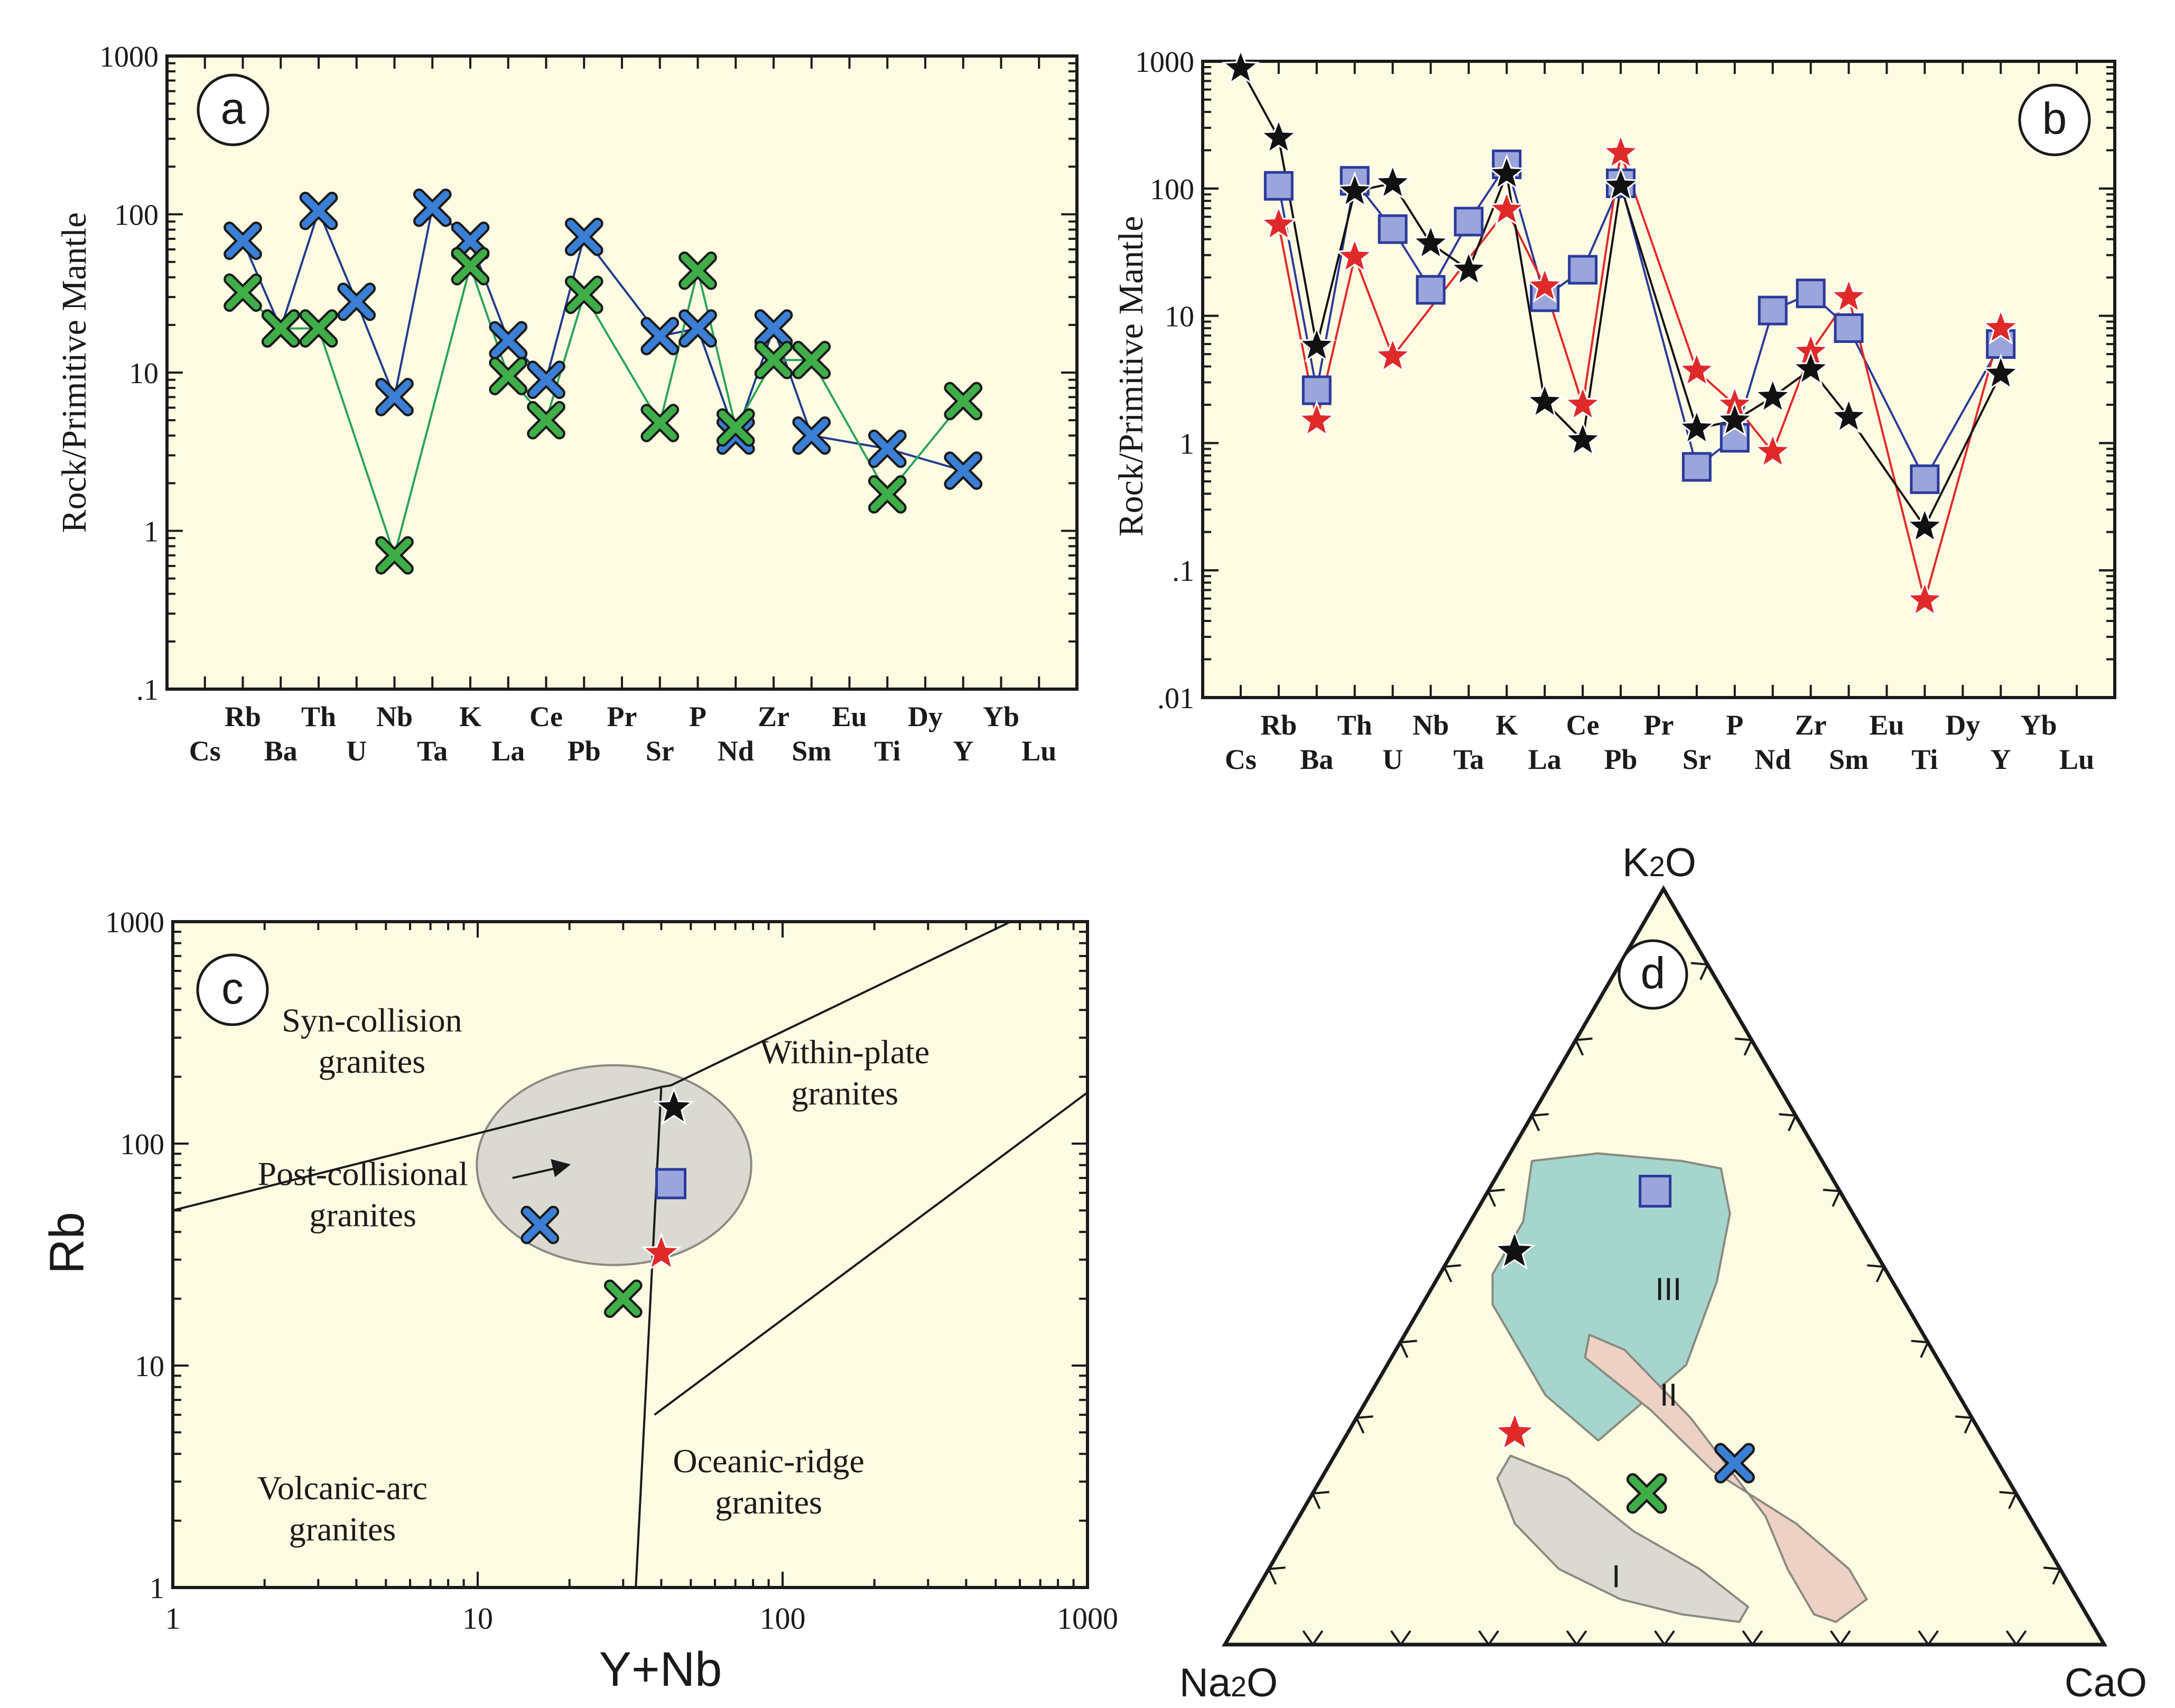  I want to click on apex-na2o-sub: 2, so click(1239, 1687).